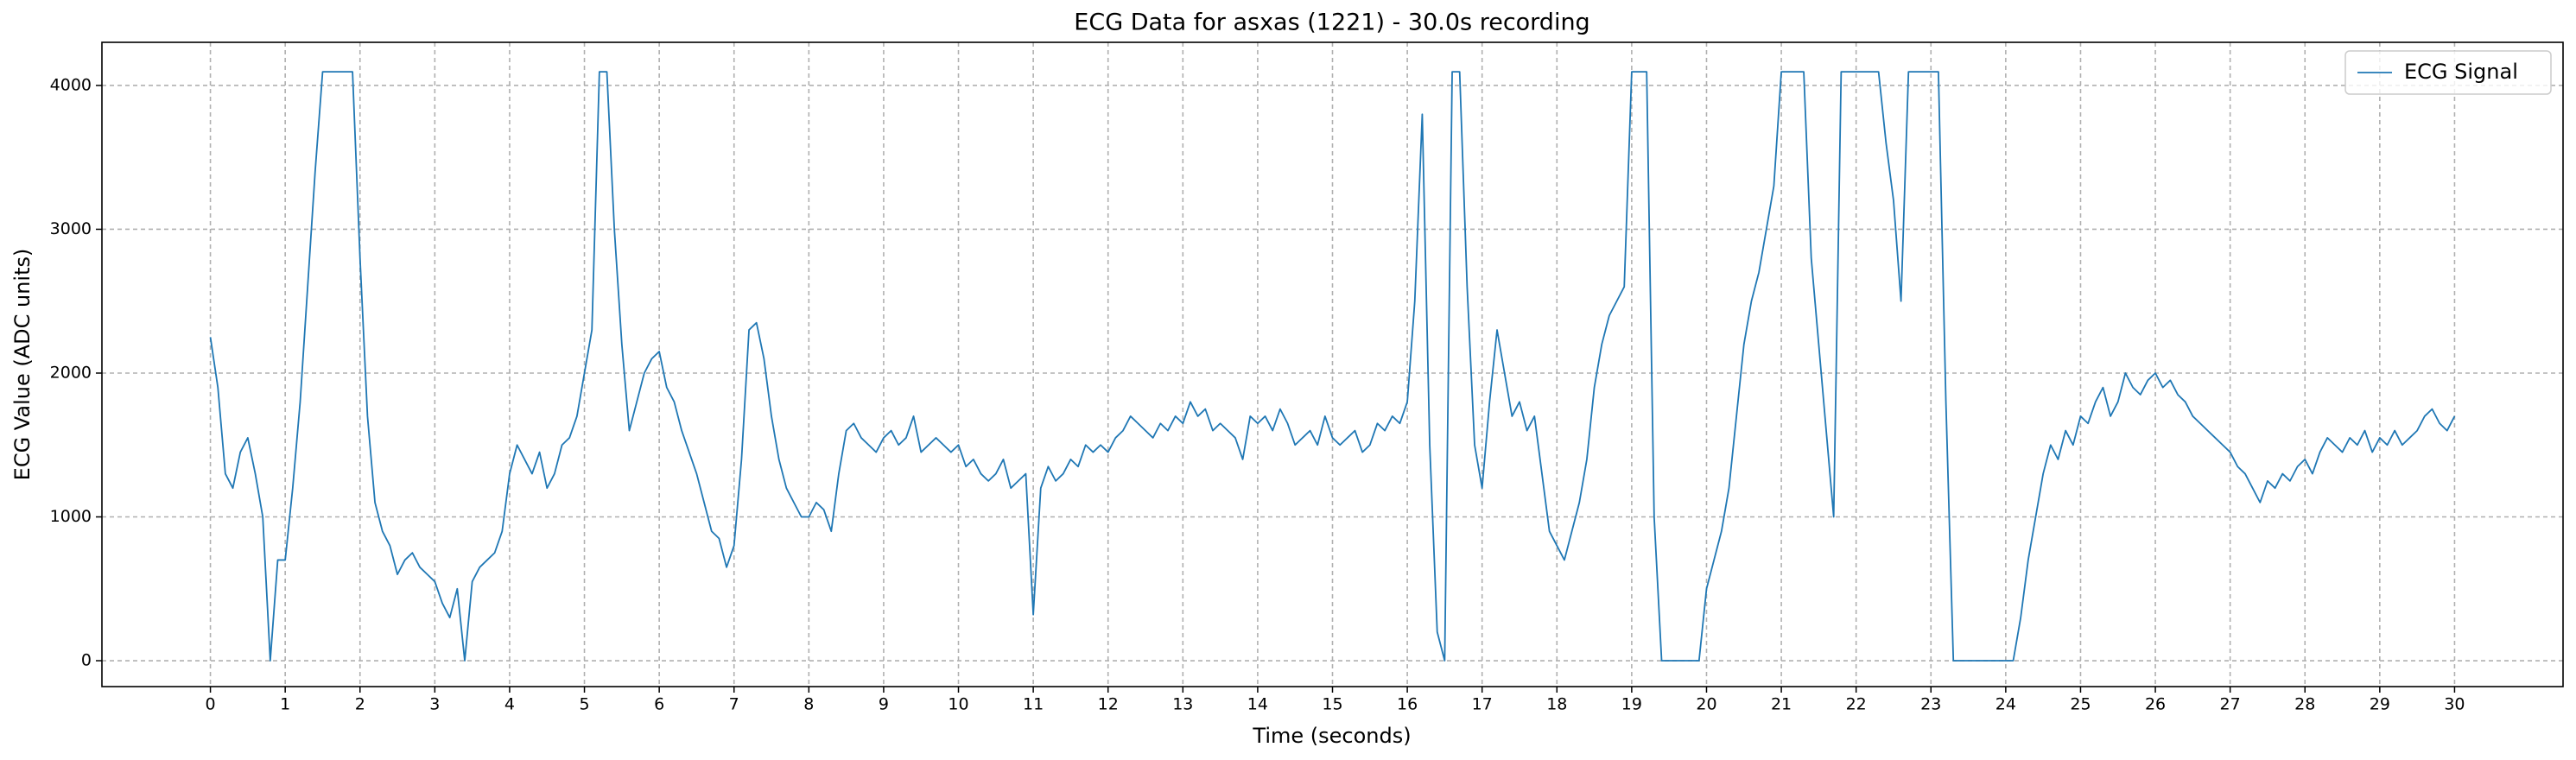  Describe the element at coordinates (1482, 705) in the screenshot. I see `x-tick-label: 17` at that location.